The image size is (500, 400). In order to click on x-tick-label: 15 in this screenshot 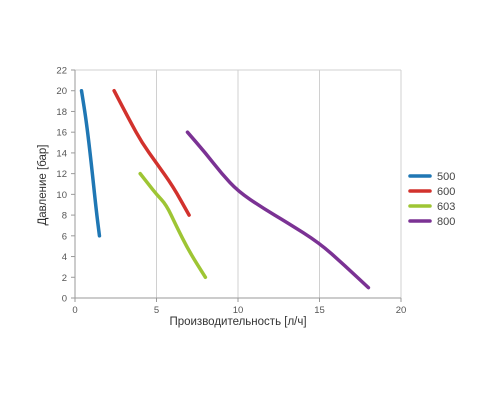, I will do `click(319, 310)`.